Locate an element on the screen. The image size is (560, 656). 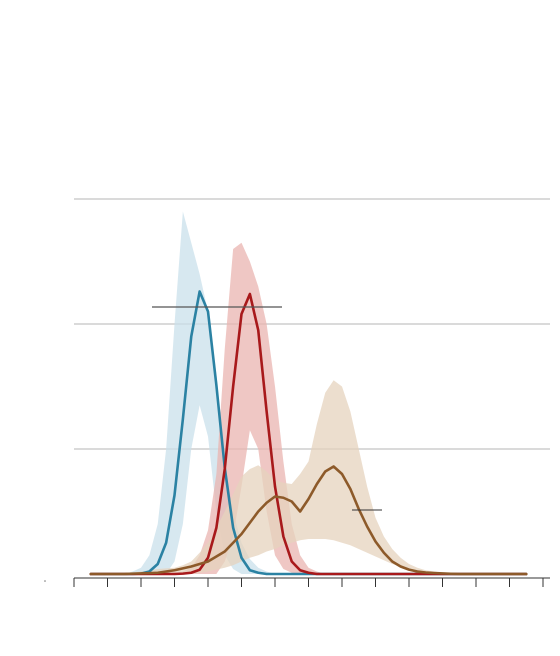
series-line is located at coordinates (308, 520).